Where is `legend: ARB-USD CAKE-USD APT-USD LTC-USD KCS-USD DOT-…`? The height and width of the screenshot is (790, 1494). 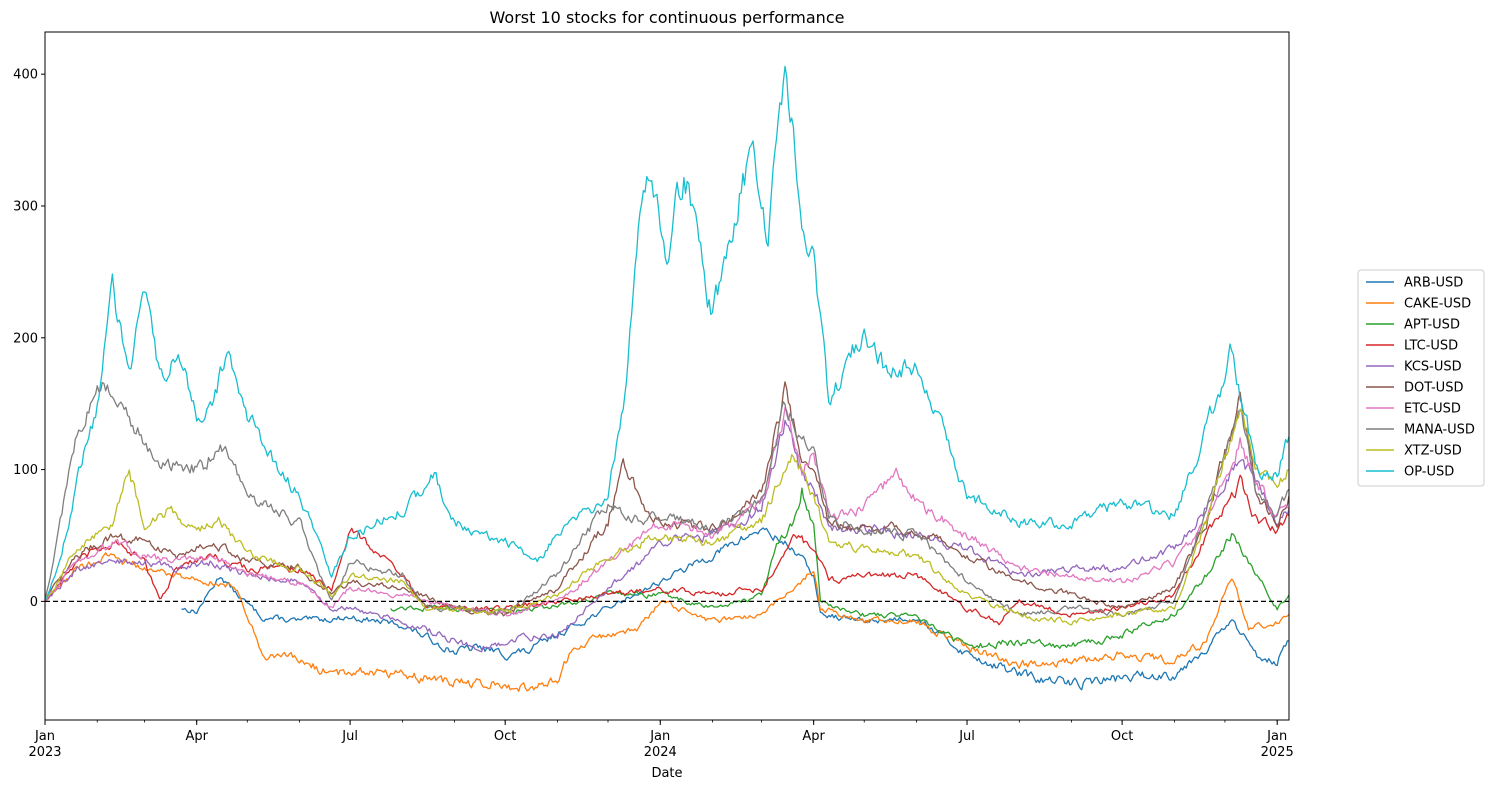
legend: ARB-USD CAKE-USD APT-USD LTC-USD KCS-USD DOT-… is located at coordinates (1421, 378).